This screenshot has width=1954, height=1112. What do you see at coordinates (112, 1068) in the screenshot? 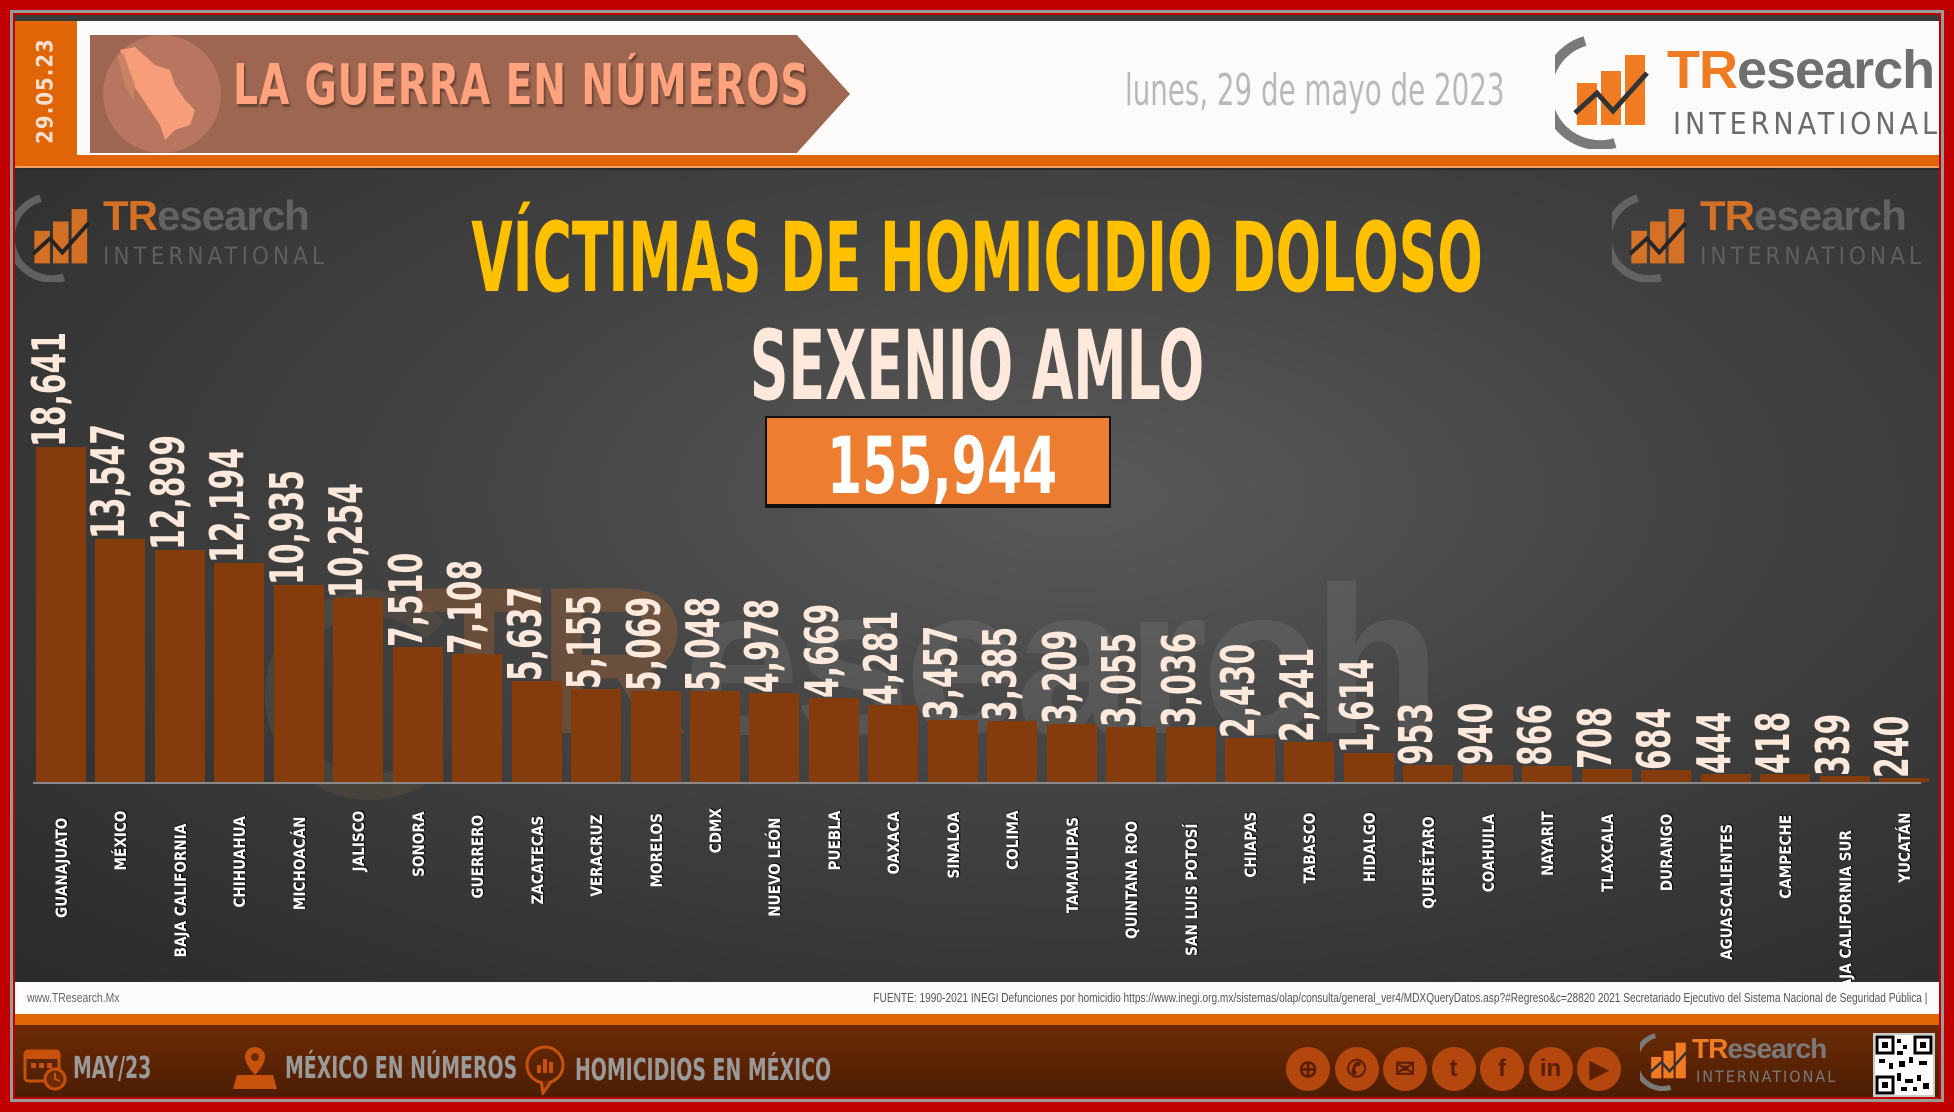
I see `footer-date-label: MAY/23` at bounding box center [112, 1068].